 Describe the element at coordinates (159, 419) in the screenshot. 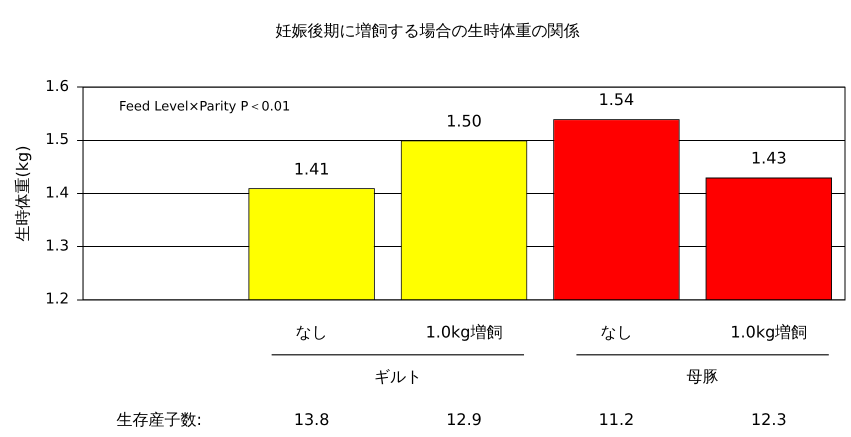

I see `text: 生存産子数:` at that location.